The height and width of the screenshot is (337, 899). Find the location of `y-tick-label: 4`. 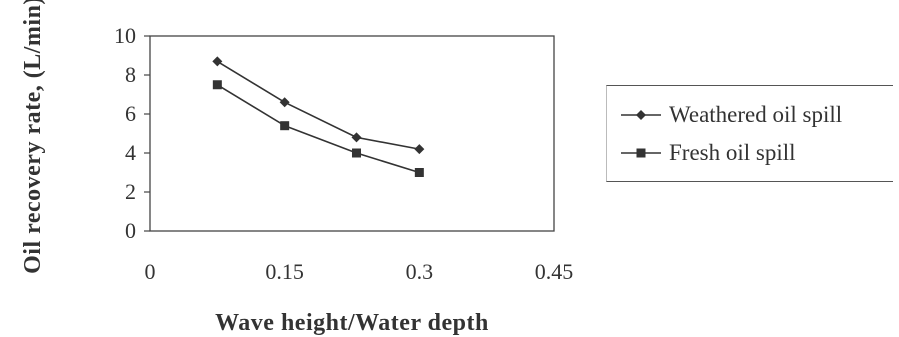

y-tick-label: 4 is located at coordinates (130, 152).